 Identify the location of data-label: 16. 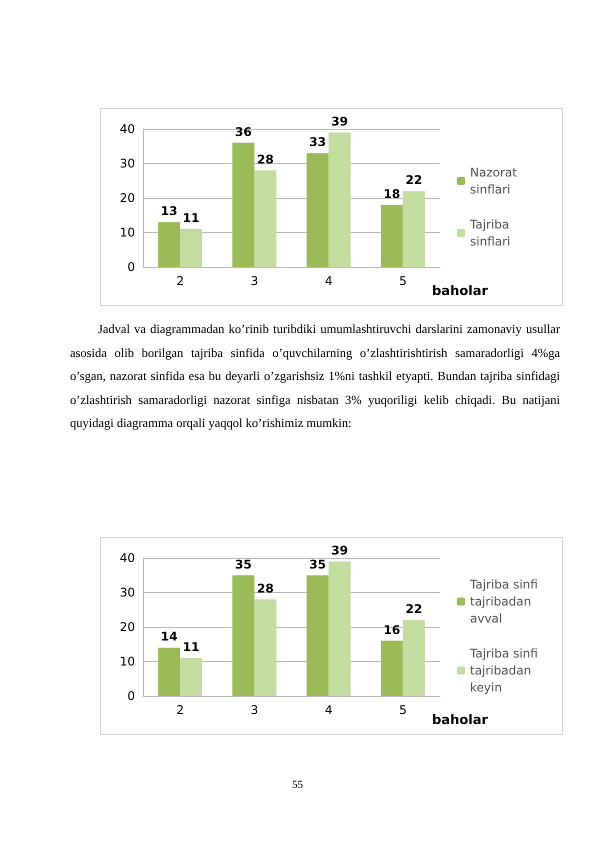
(392, 629).